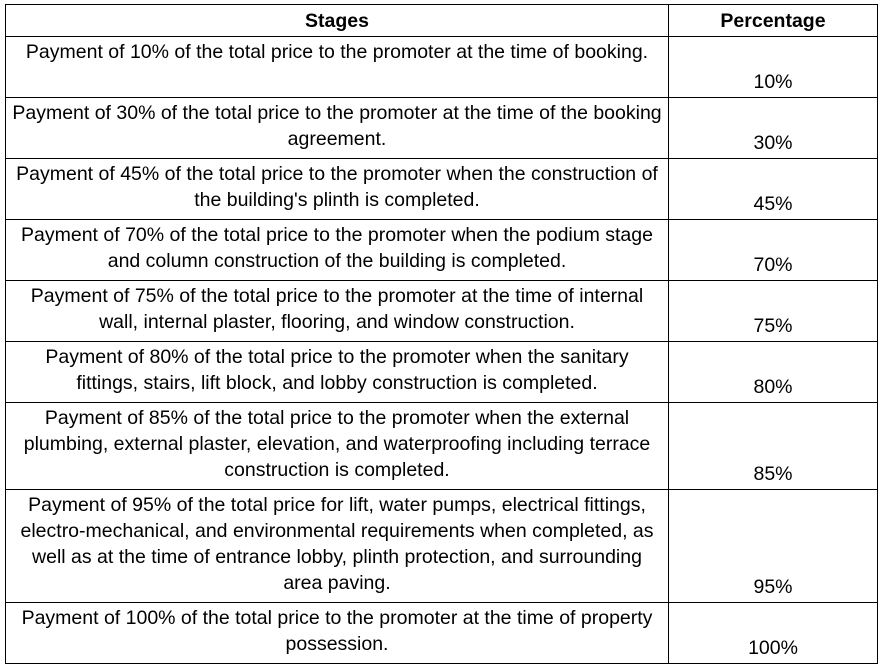 This screenshot has width=883, height=664. I want to click on percentage-cell: 45%, so click(773, 189).